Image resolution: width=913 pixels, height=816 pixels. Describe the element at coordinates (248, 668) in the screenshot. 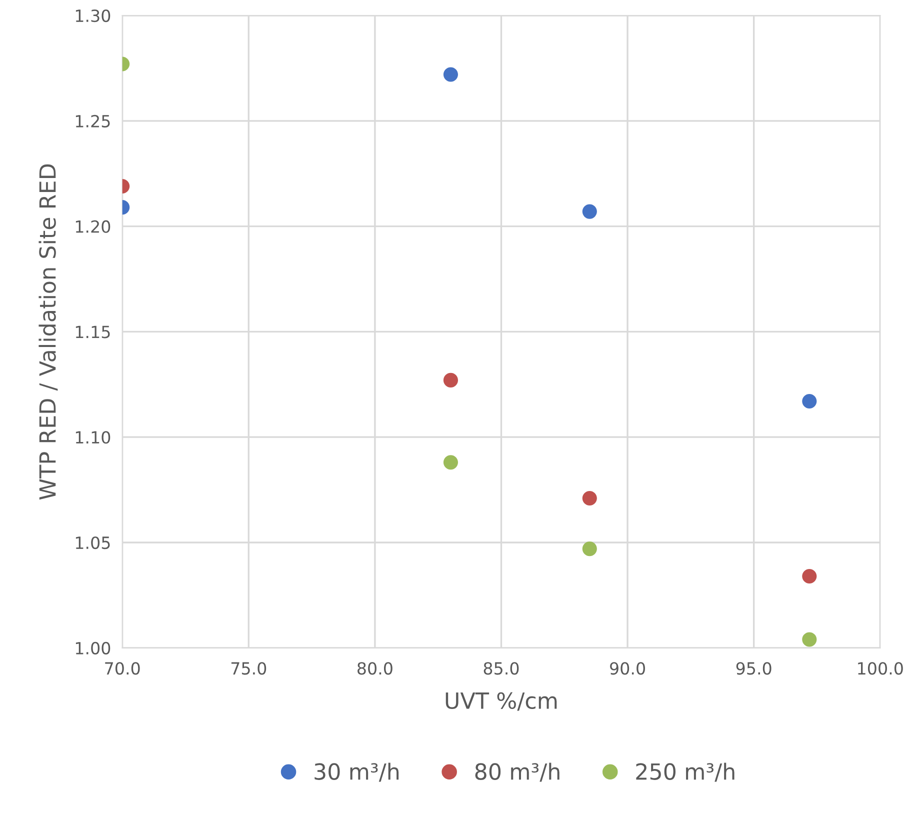

I see `x-tick-label: 75.0` at that location.